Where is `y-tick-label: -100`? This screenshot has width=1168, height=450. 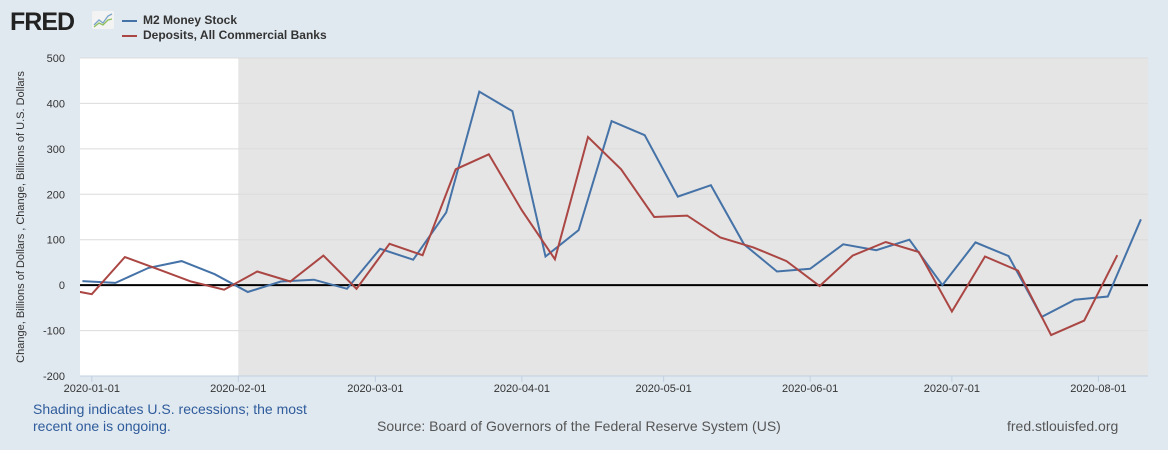
y-tick-label: -100 is located at coordinates (54, 332).